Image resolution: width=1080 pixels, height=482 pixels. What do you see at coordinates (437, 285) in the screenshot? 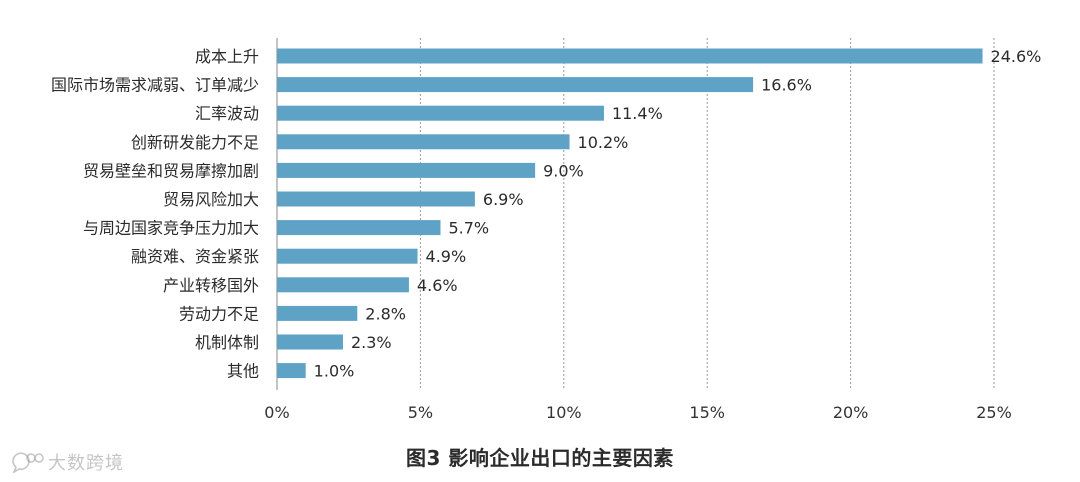
I see `data-label: 4.6%` at bounding box center [437, 285].